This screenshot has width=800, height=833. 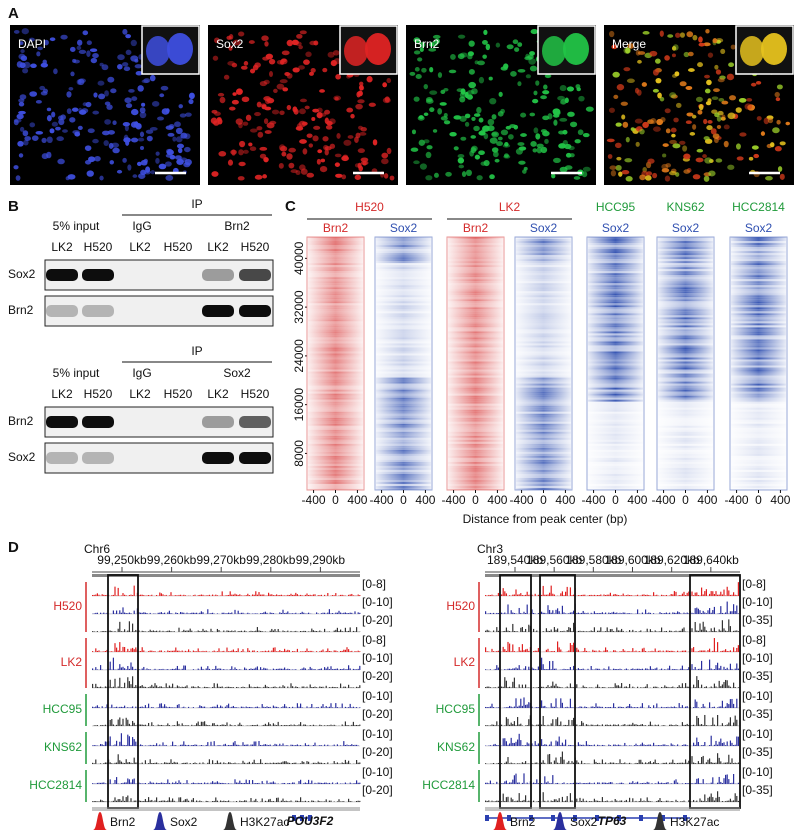 What do you see at coordinates (13, 206) in the screenshot?
I see `panel-label: B` at bounding box center [13, 206].